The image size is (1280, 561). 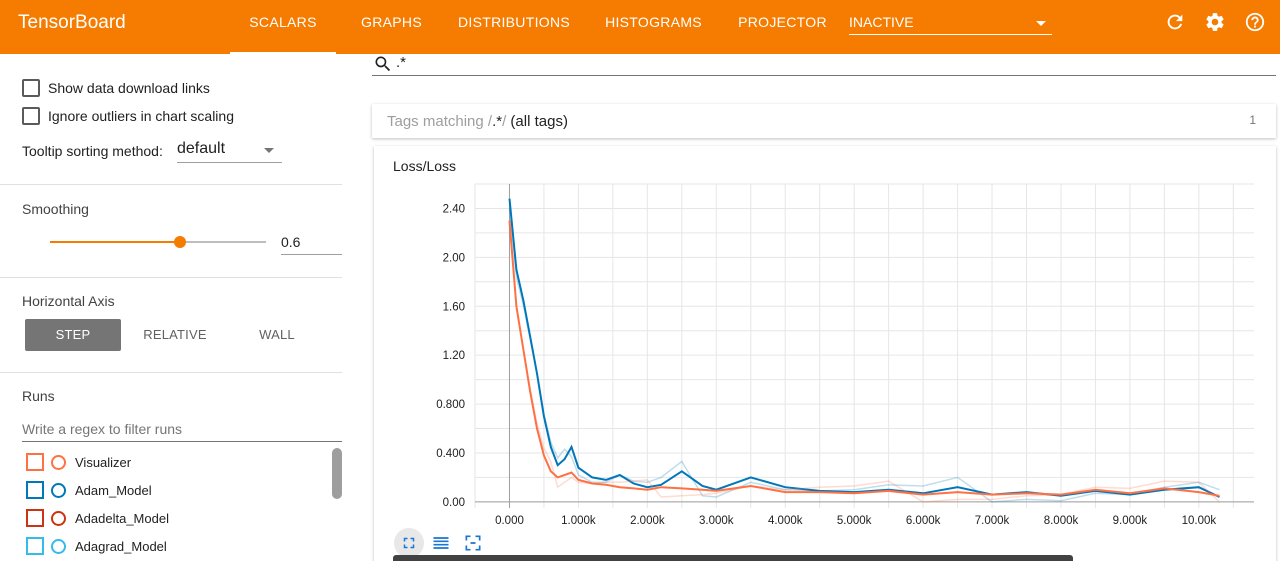 I want to click on help-icon, so click(x=1255, y=22).